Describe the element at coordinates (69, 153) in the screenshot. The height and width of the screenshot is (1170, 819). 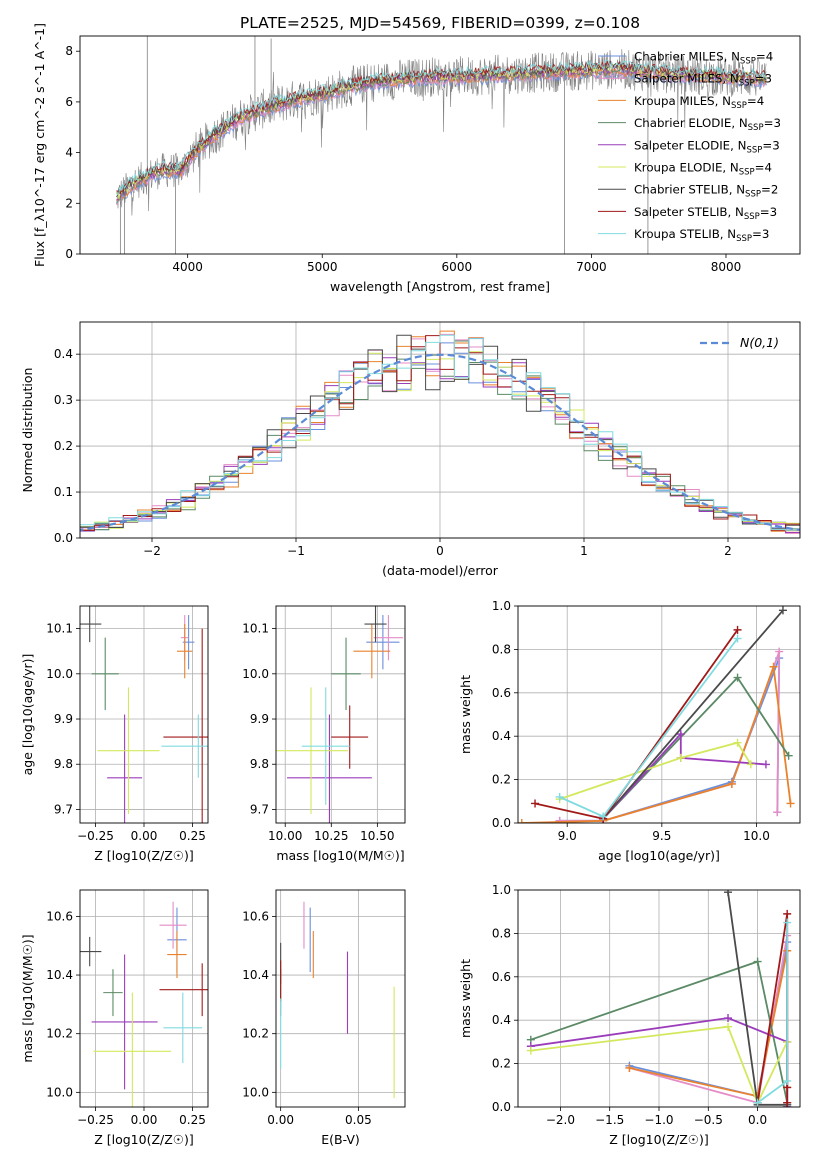
I see `y-tick-label: 4` at that location.